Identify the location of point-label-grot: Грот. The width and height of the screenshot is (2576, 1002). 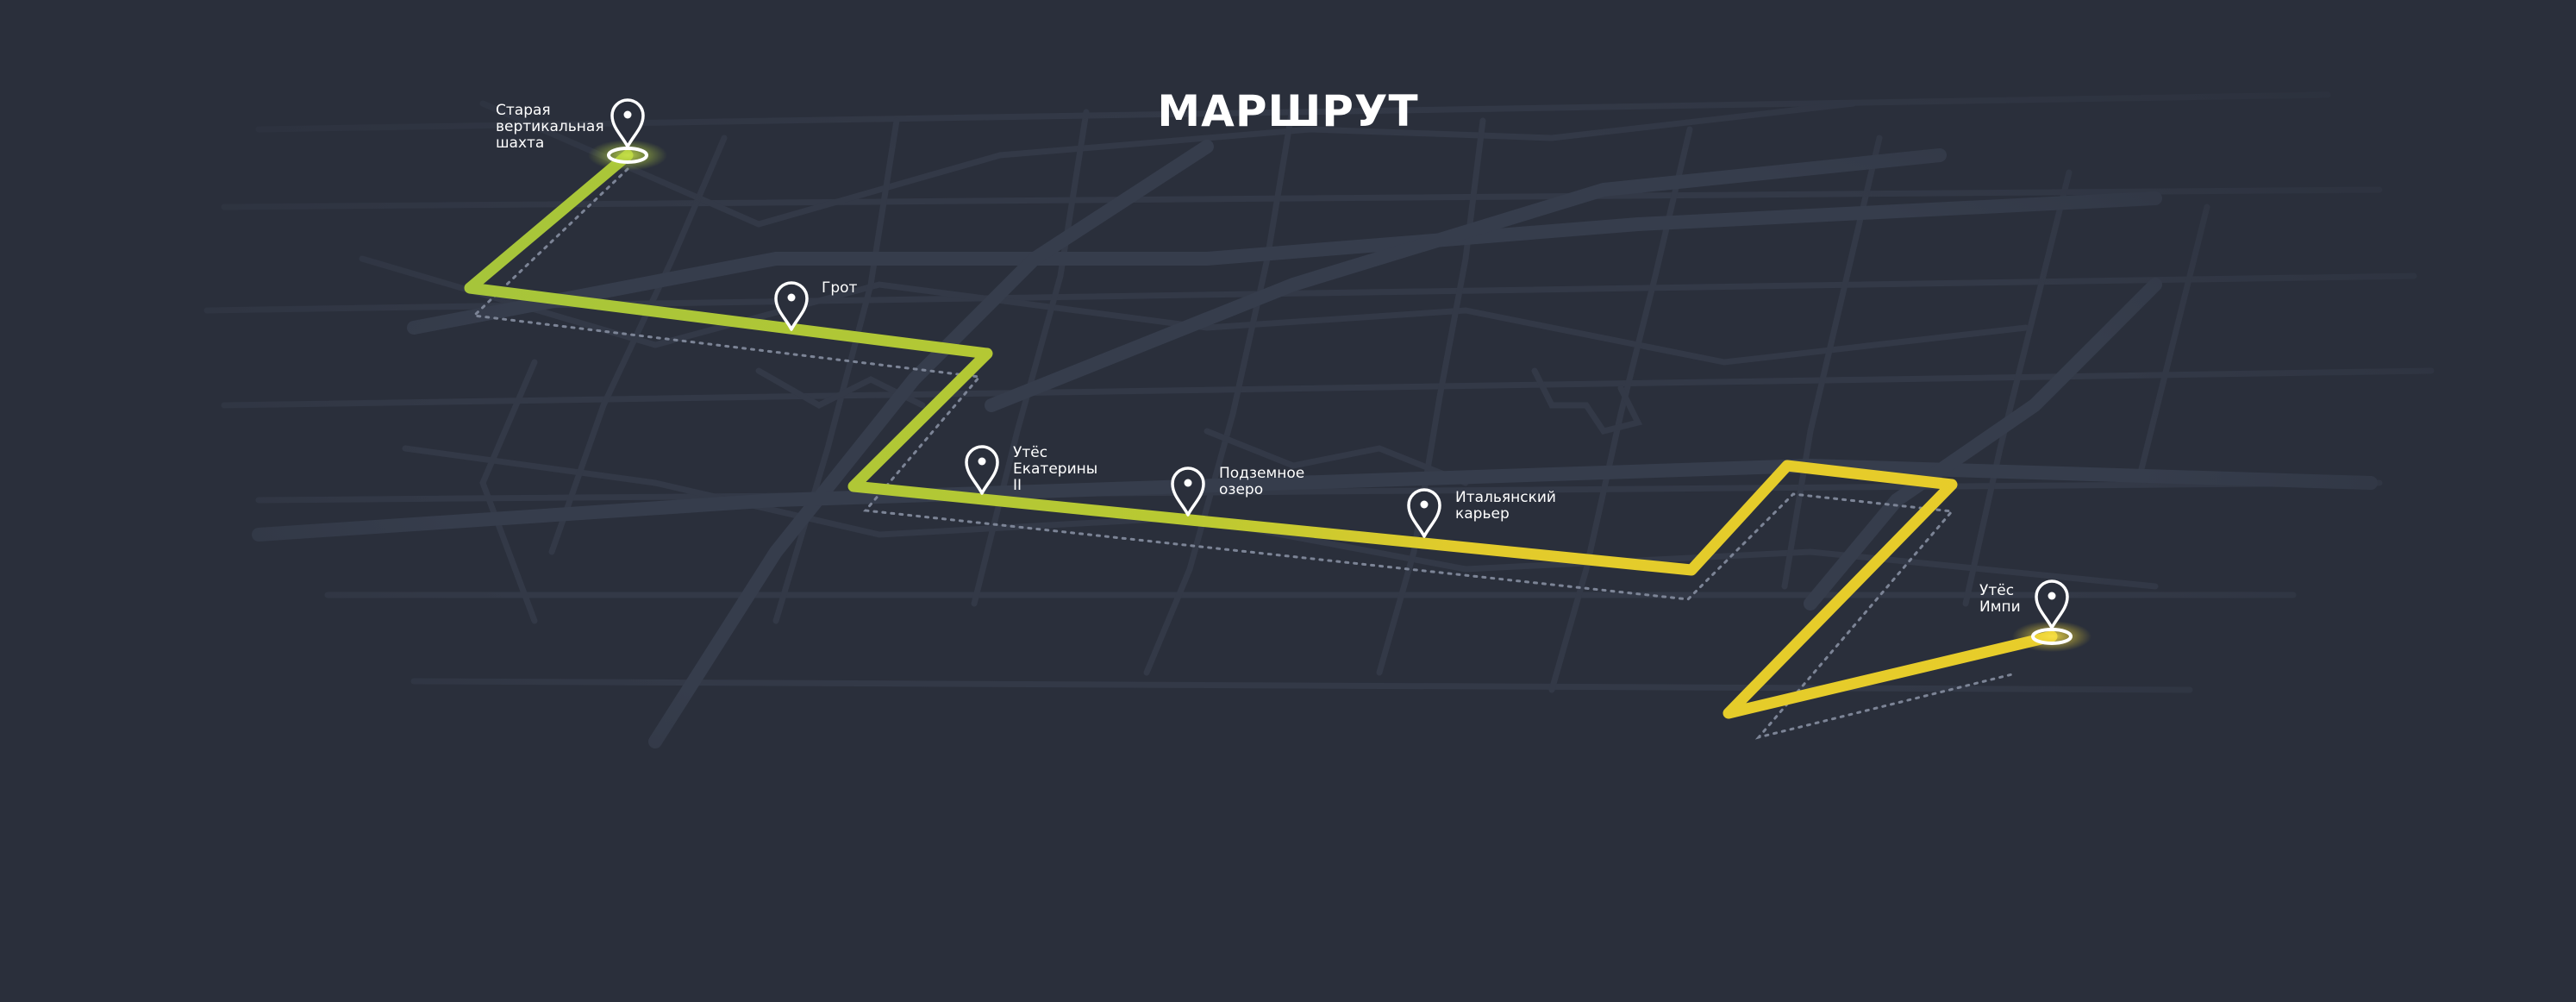
(839, 288).